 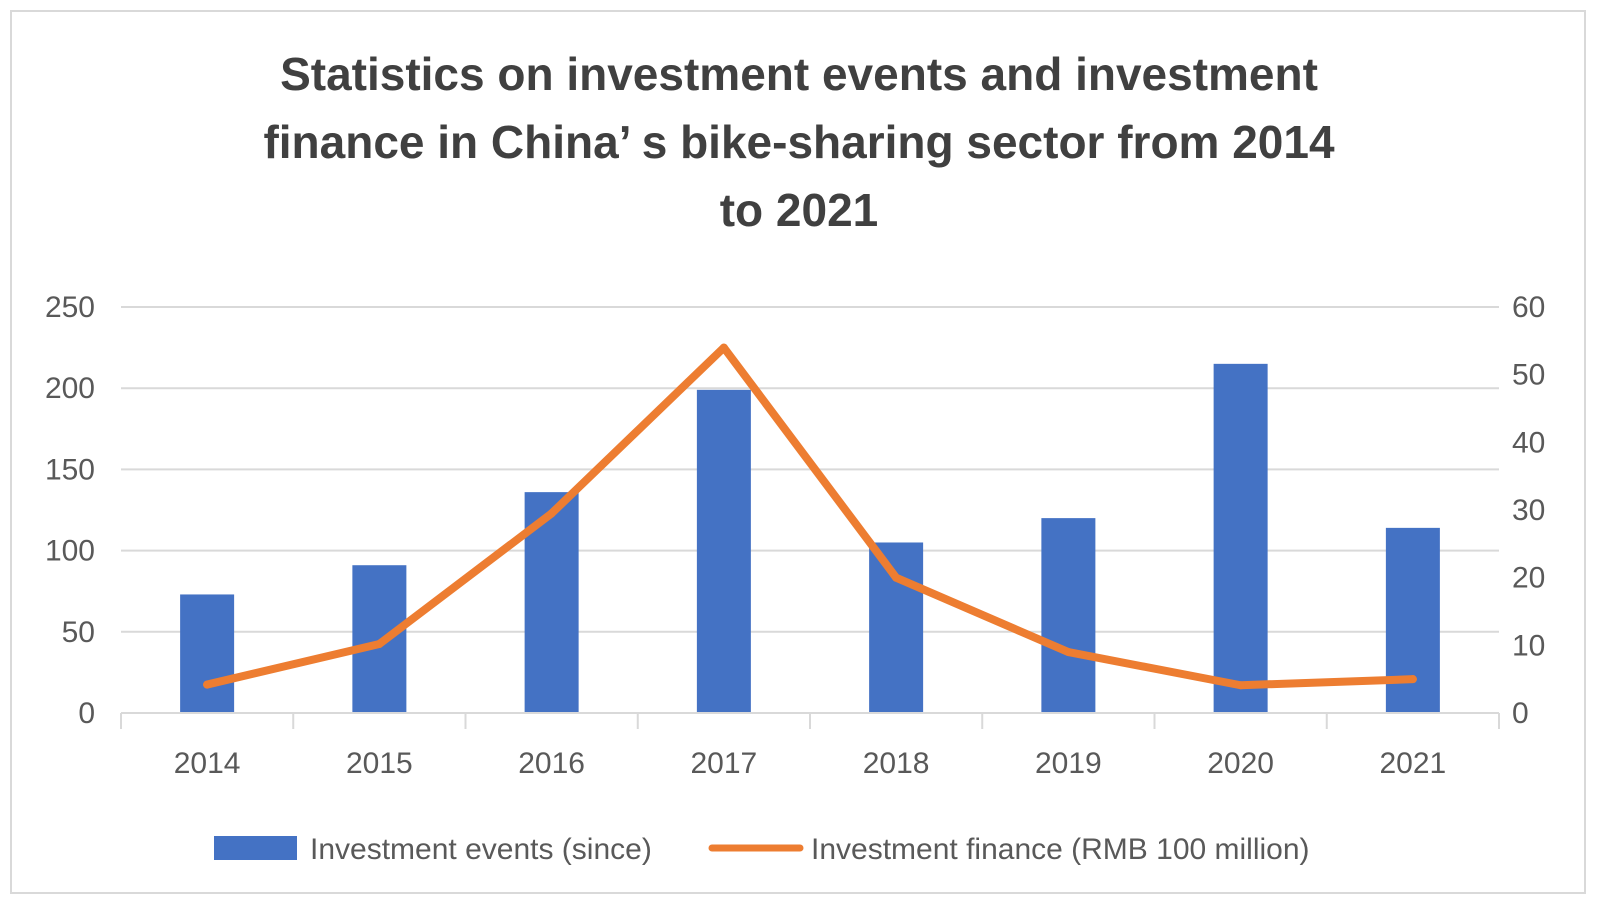 I want to click on bar-2021, so click(x=1412, y=620).